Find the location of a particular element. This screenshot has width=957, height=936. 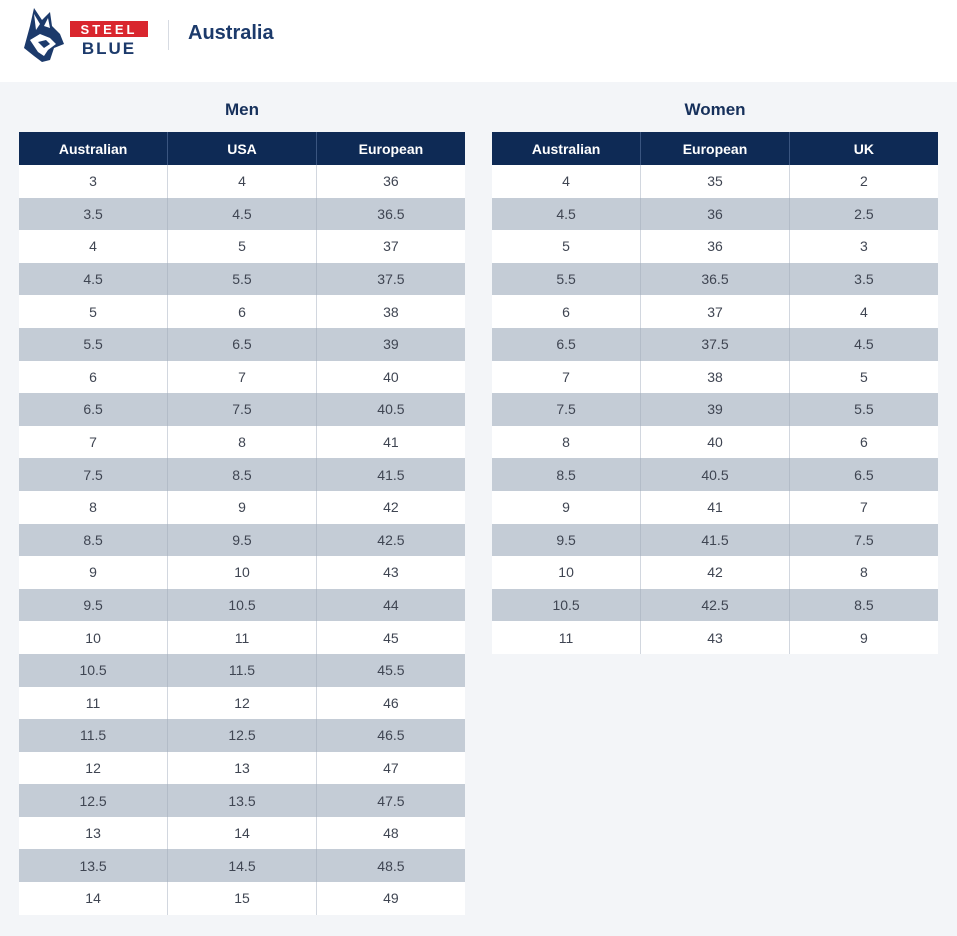

table-row: 5.5 36.5 3.5 is located at coordinates (715, 279).